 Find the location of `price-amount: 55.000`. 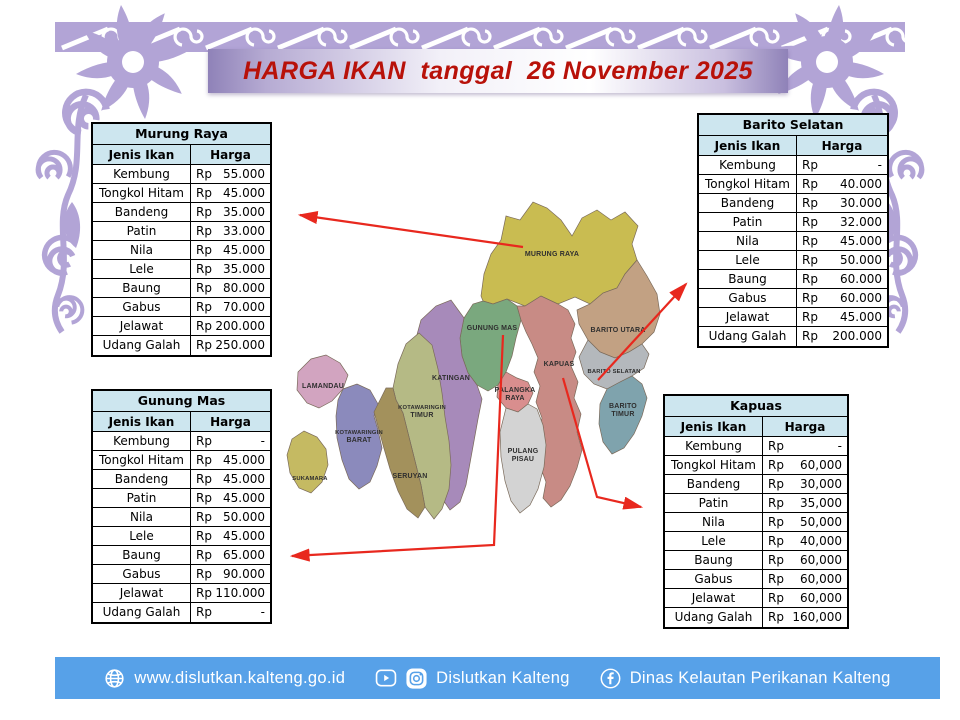

price-amount: 55.000 is located at coordinates (244, 174).